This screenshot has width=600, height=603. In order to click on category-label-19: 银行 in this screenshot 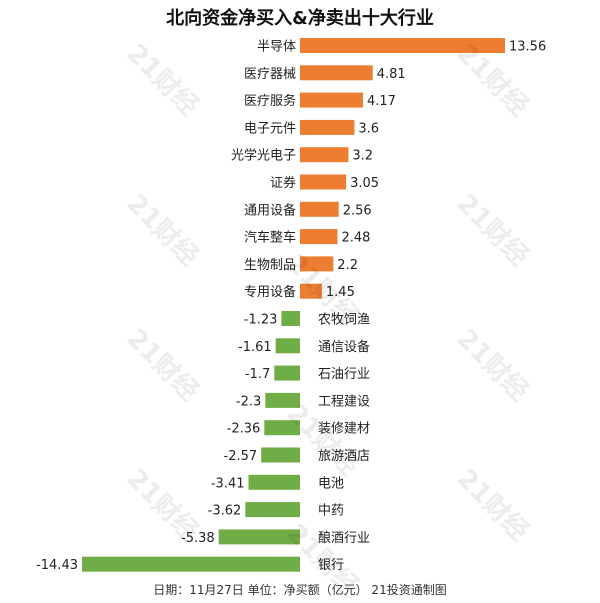, I will do `click(331, 565)`.